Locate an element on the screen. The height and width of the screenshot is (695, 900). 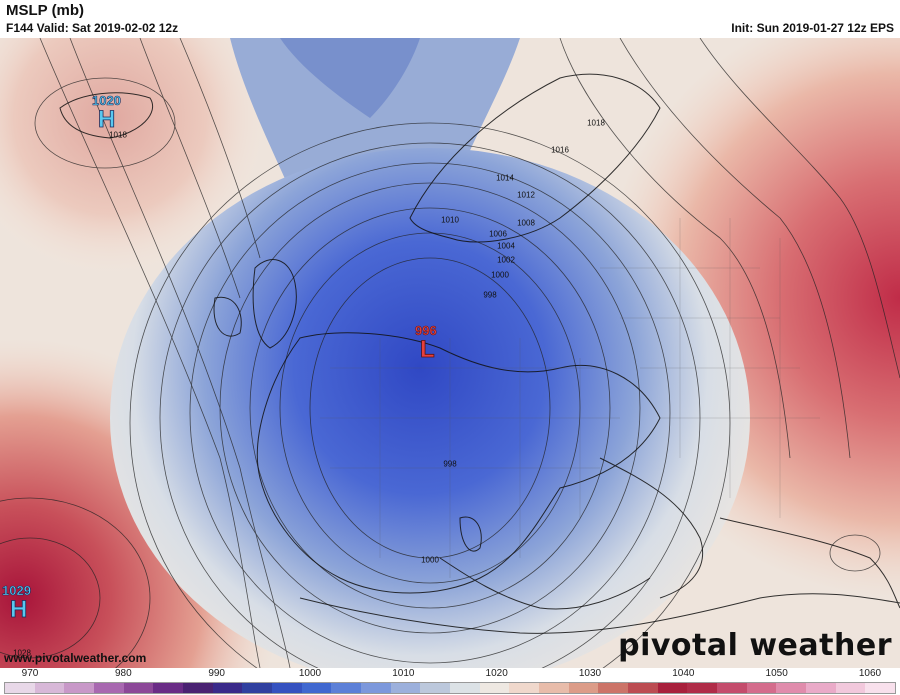
contour-label: 1002 is located at coordinates (506, 260).